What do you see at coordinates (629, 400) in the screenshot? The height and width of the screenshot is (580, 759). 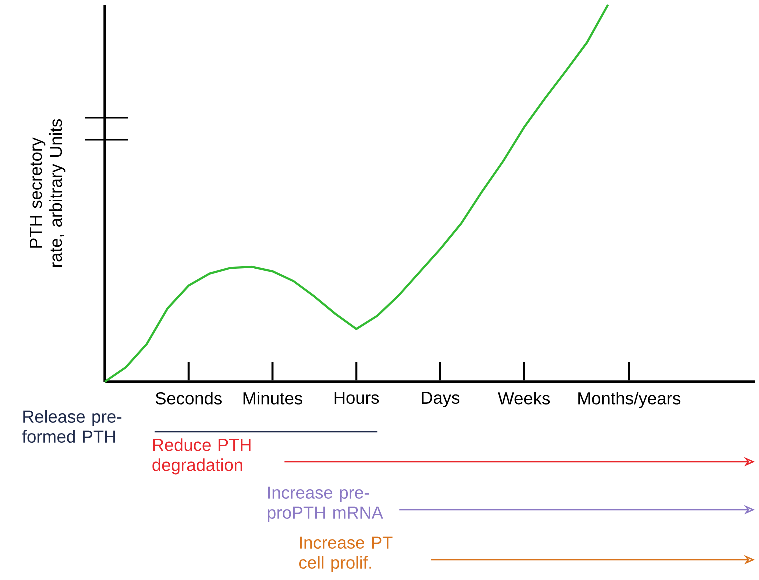 I see `x-tick-label: Months/years` at bounding box center [629, 400].